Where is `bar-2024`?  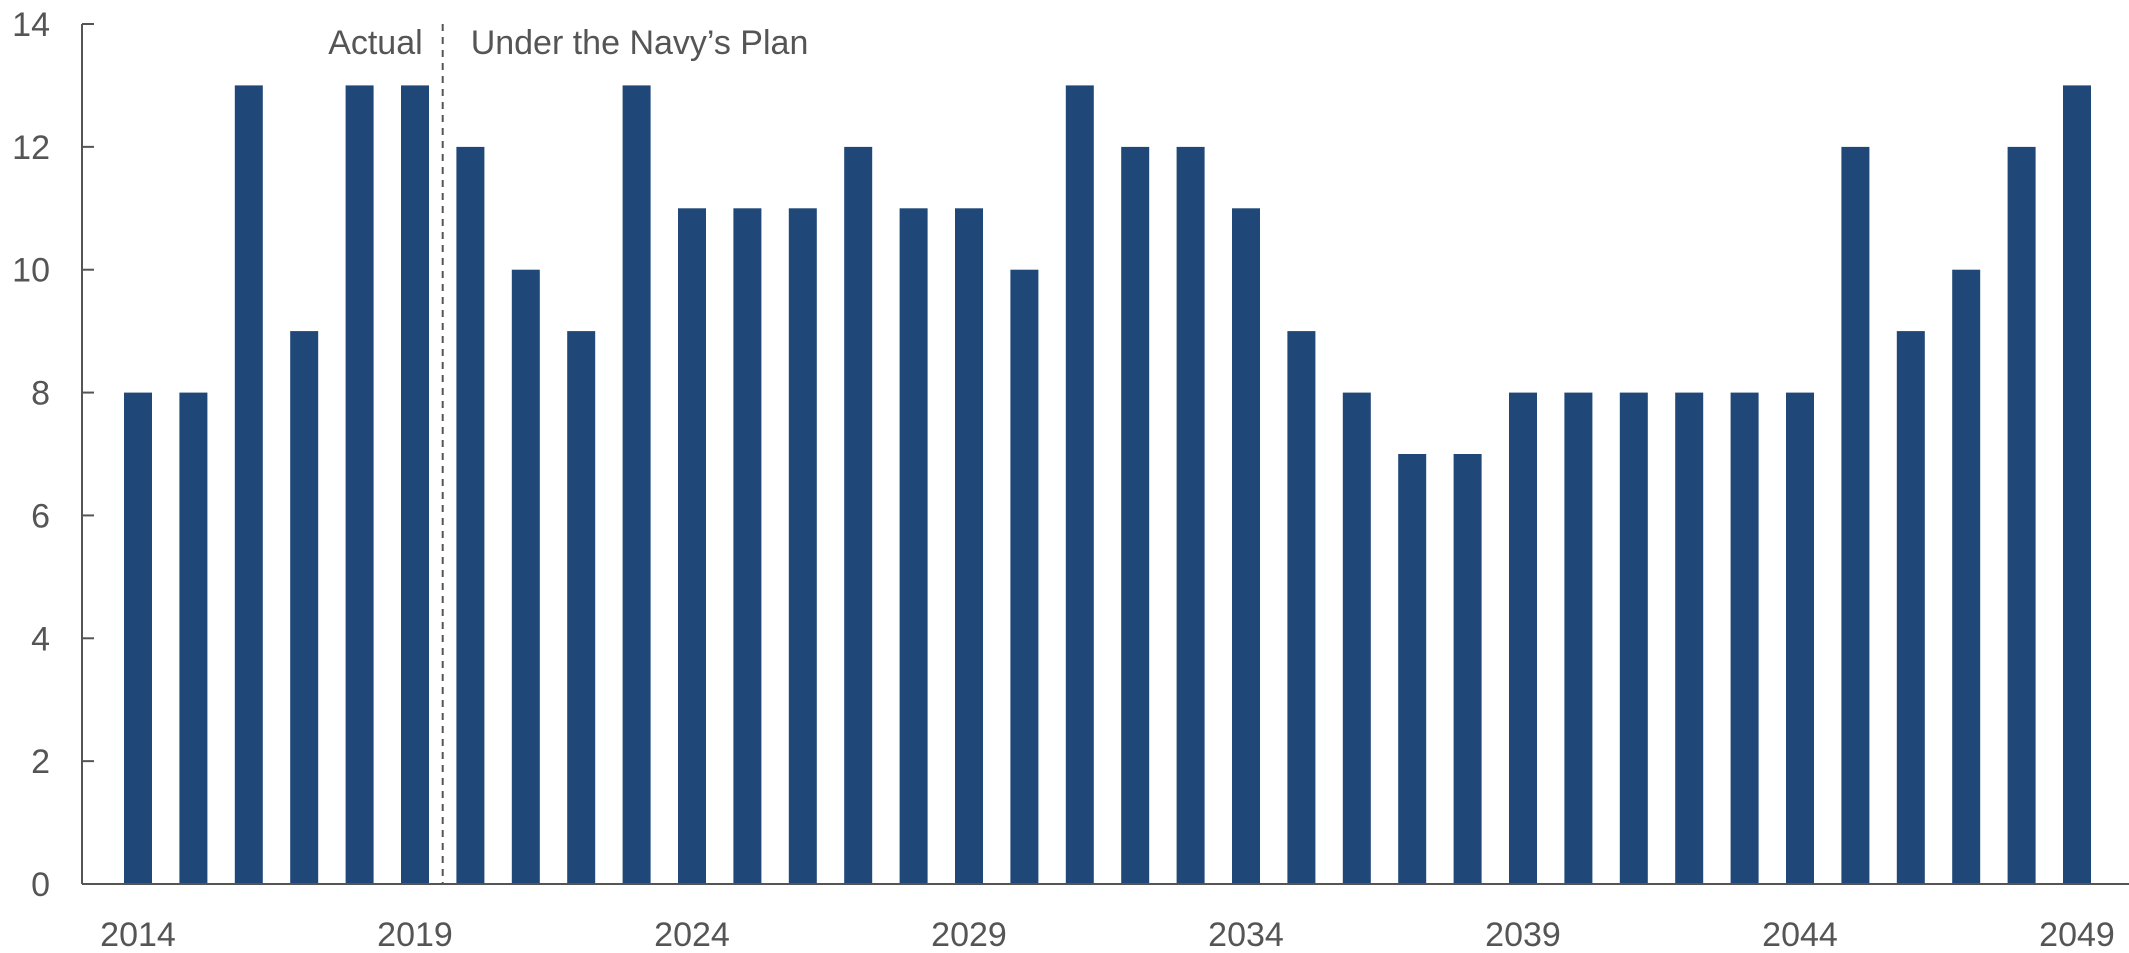
bar-2024 is located at coordinates (692, 546).